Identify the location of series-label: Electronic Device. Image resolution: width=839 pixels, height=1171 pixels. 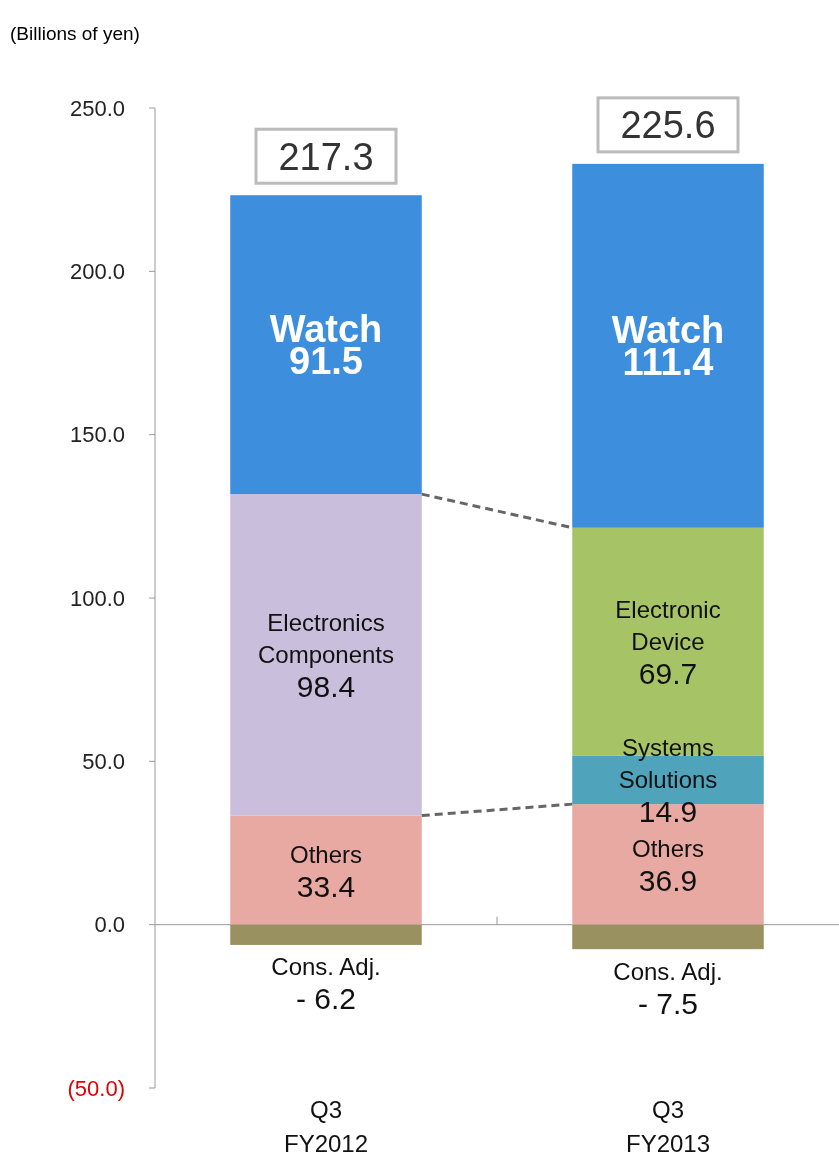
(668, 626).